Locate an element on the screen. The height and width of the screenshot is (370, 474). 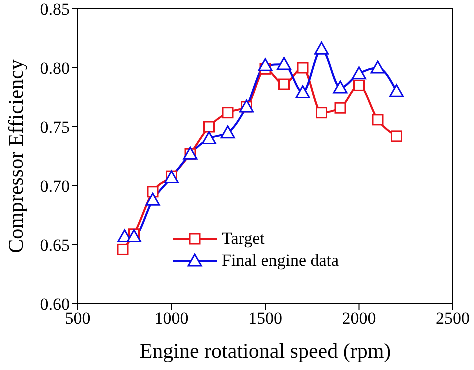
x-tick-label: 1000 is located at coordinates (171, 318).